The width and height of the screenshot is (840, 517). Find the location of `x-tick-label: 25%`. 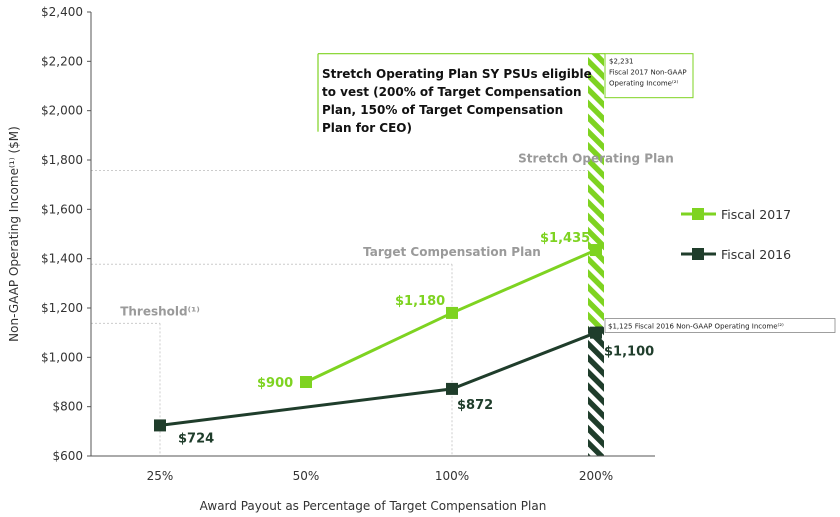

x-tick-label: 25% is located at coordinates (160, 476).